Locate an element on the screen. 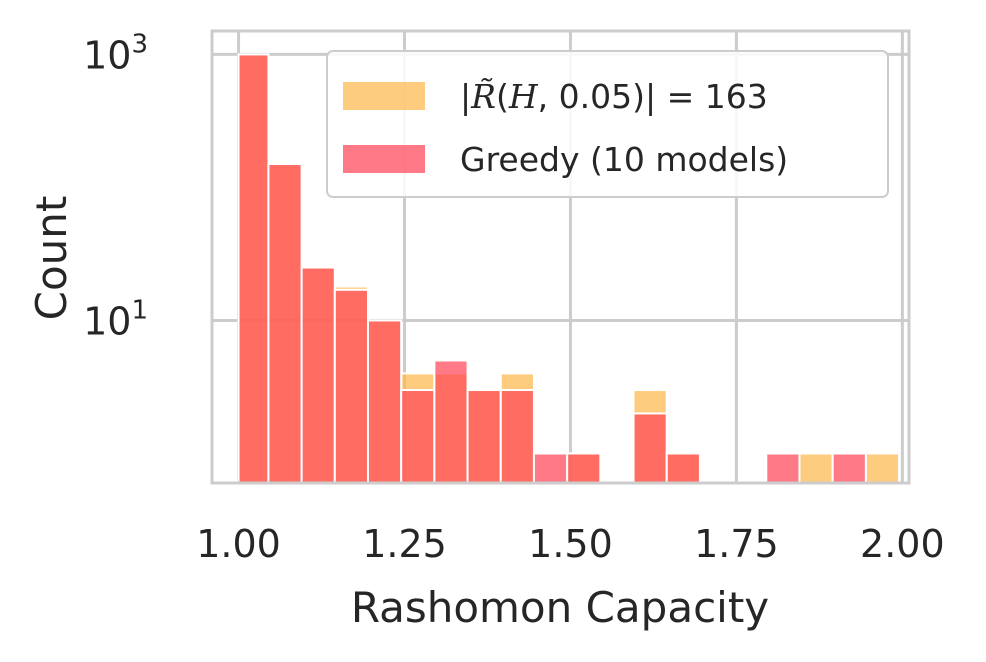 Image resolution: width=986 pixels, height=662 pixels. x-tick-label: 2.00 is located at coordinates (902, 544).